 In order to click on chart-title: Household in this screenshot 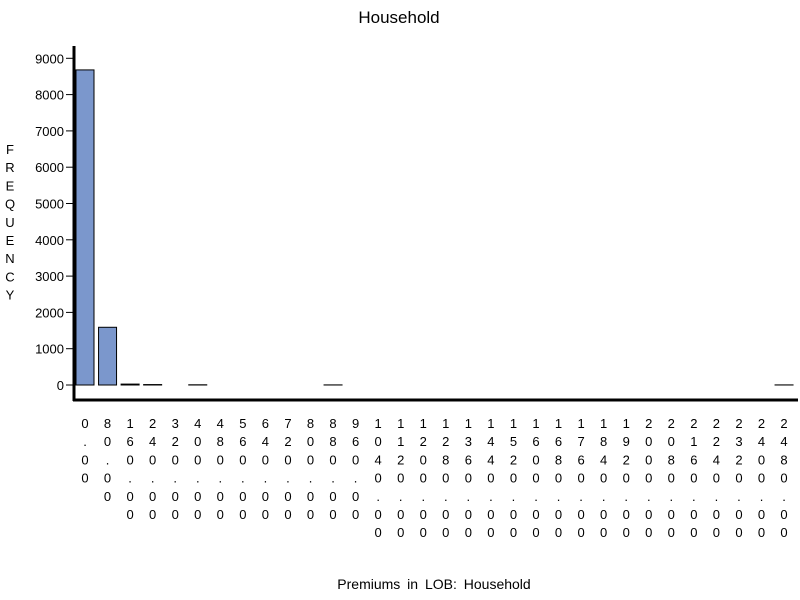, I will do `click(398, 17)`.